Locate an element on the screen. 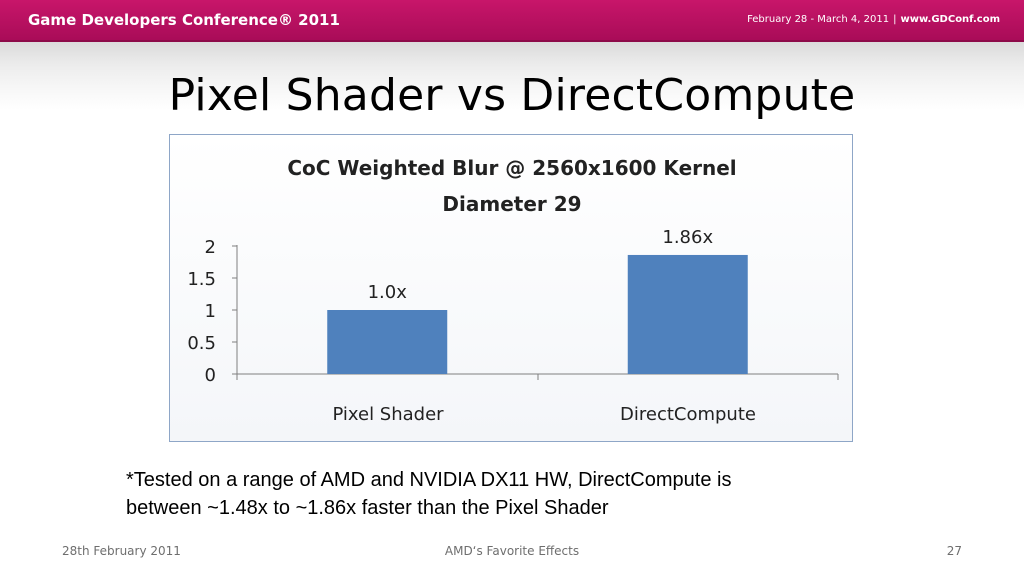 The image size is (1024, 576). conference-dates: February 28 - March 4, 2011 is located at coordinates (818, 19).